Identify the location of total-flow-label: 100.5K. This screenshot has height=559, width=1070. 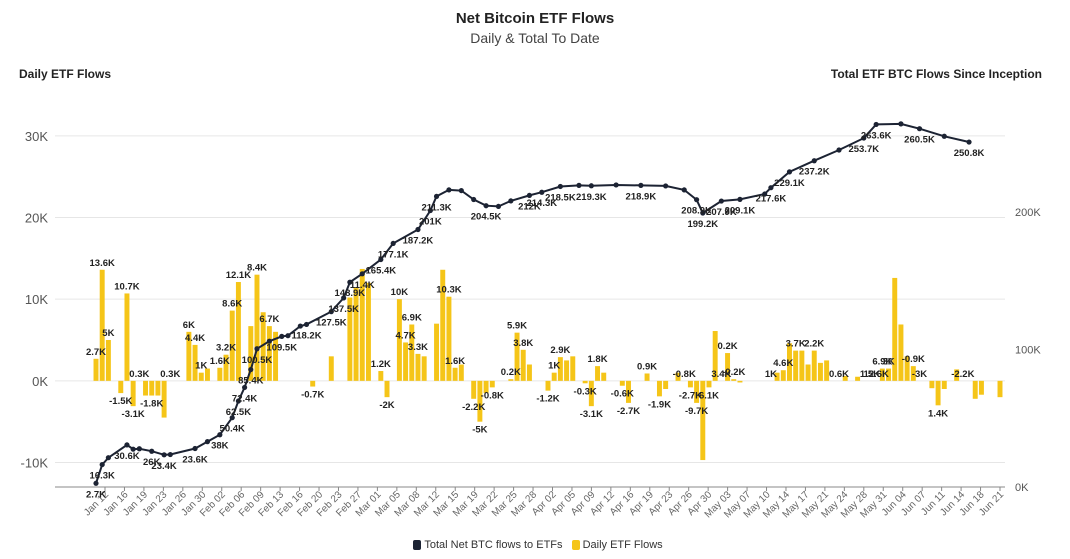
(257, 360).